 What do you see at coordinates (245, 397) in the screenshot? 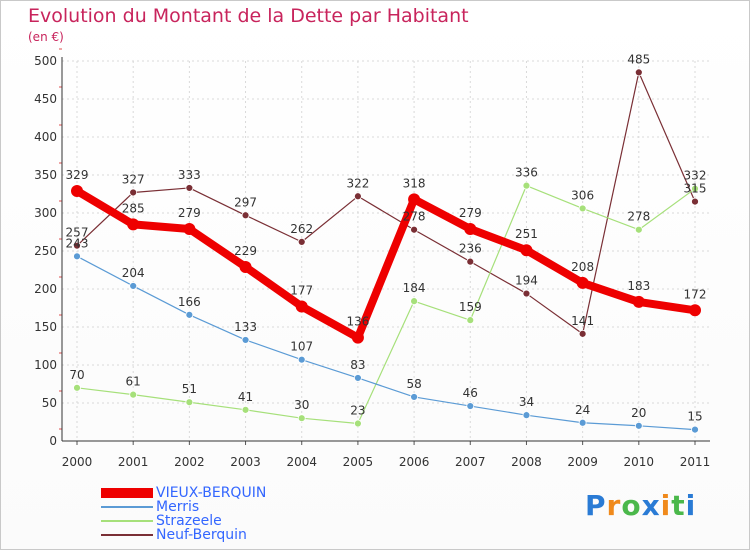
I see `data-label: 41` at bounding box center [245, 397].